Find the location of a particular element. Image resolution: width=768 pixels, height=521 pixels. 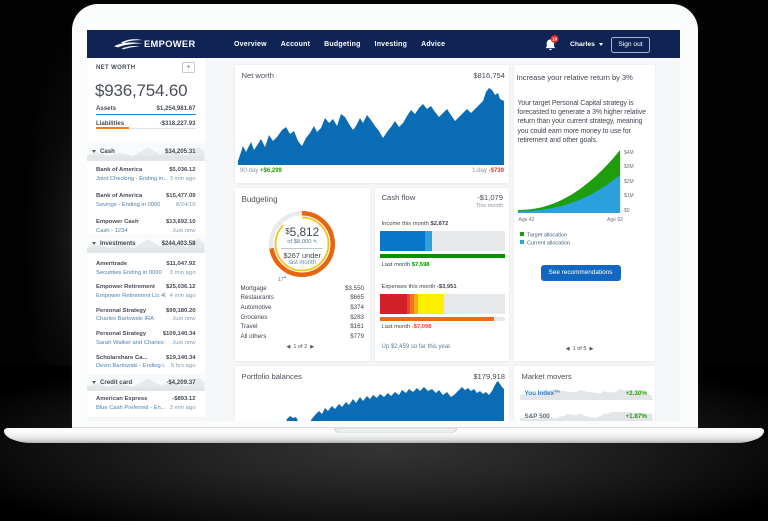

svg-text: 10 is located at coordinates (554, 38).